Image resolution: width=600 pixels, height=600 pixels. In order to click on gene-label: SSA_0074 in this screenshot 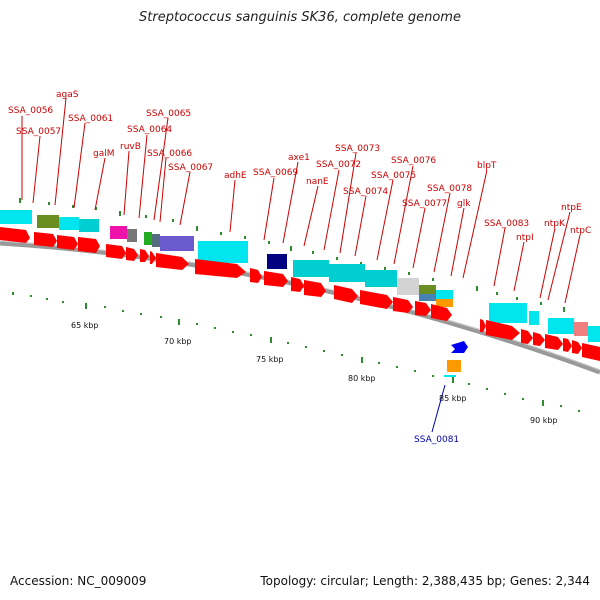, I will do `click(365, 192)`.